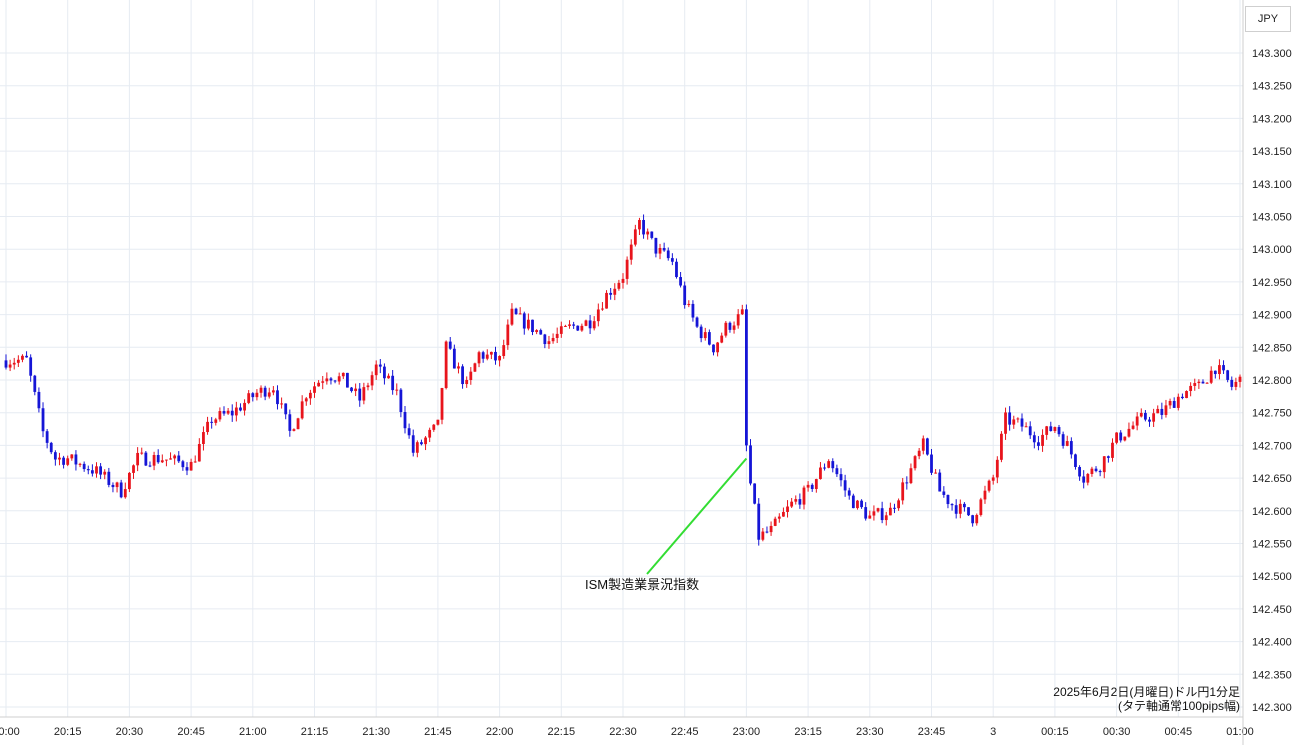 The width and height of the screenshot is (1300, 745). What do you see at coordinates (1272, 577) in the screenshot?
I see `y-tick-label: 142.500` at bounding box center [1272, 577].